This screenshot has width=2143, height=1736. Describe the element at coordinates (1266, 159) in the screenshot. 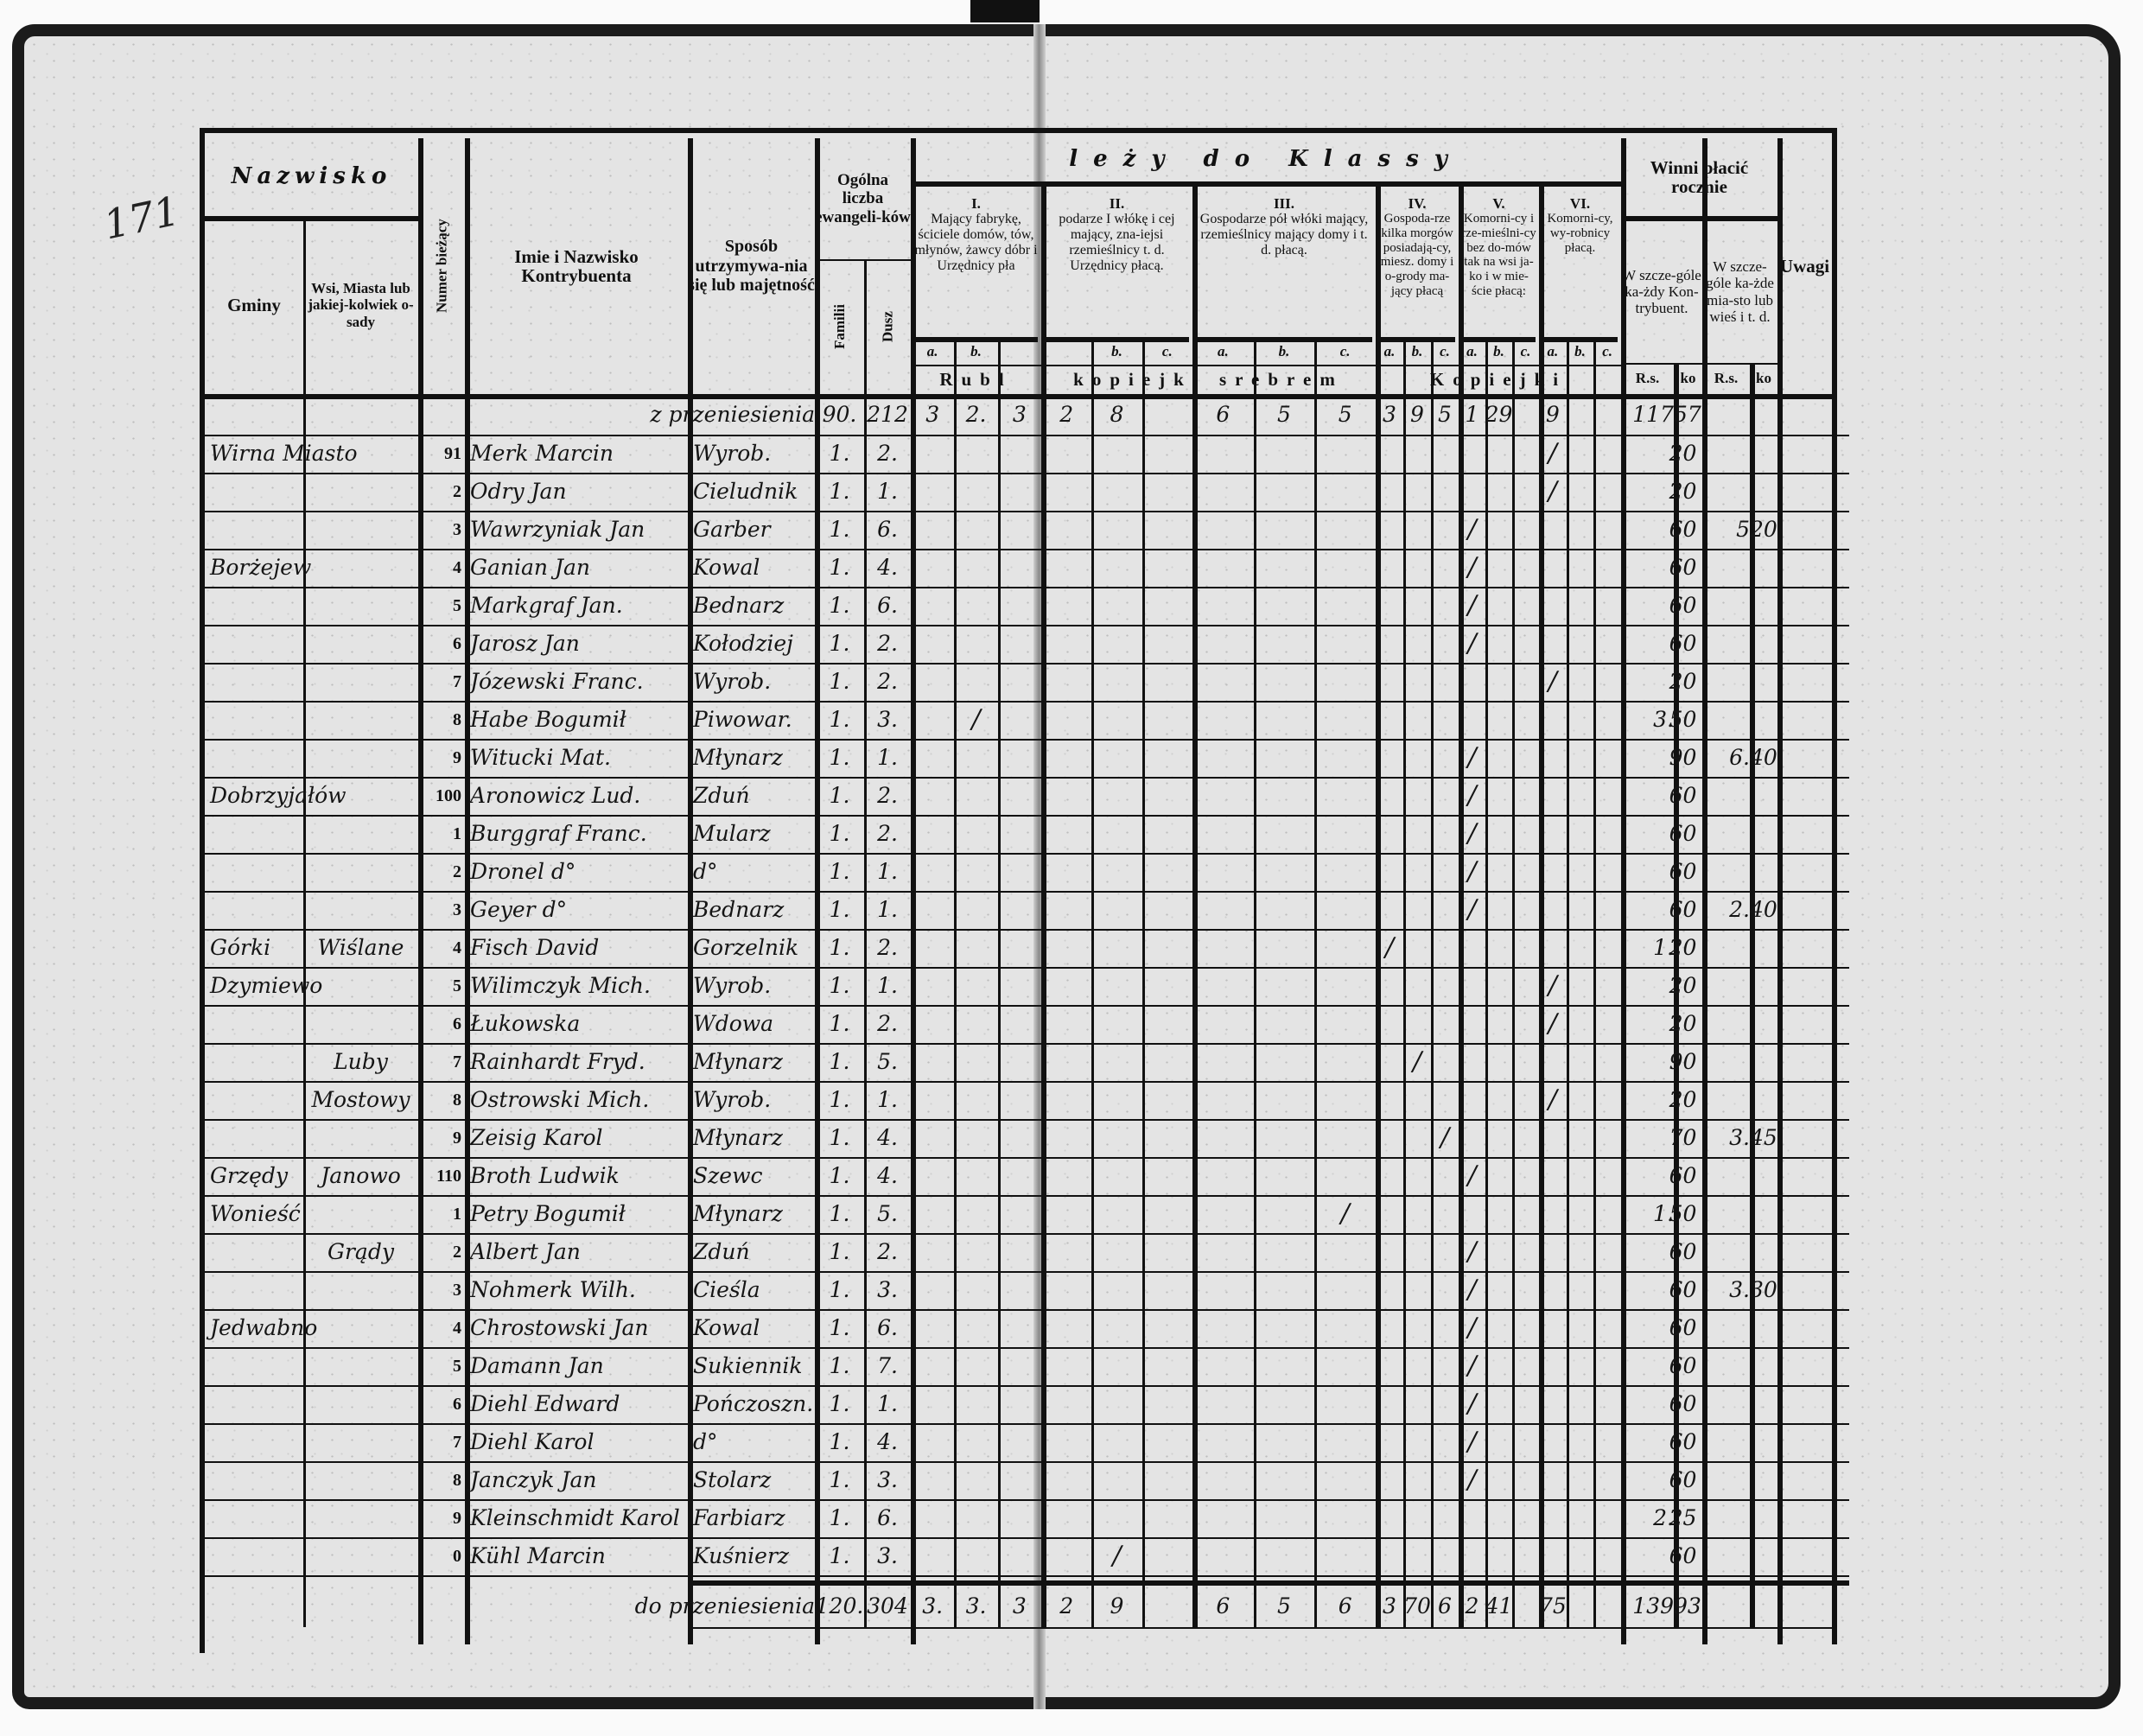

I see `header-klassy: leży do Klassy` at that location.